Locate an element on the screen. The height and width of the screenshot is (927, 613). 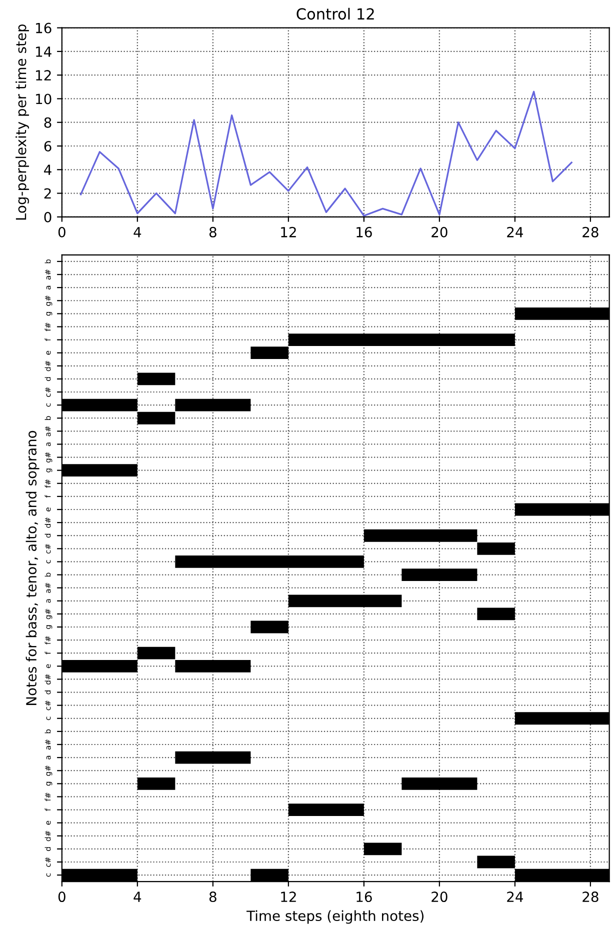
y-tick-label: 0 is located at coordinates (48, 217).